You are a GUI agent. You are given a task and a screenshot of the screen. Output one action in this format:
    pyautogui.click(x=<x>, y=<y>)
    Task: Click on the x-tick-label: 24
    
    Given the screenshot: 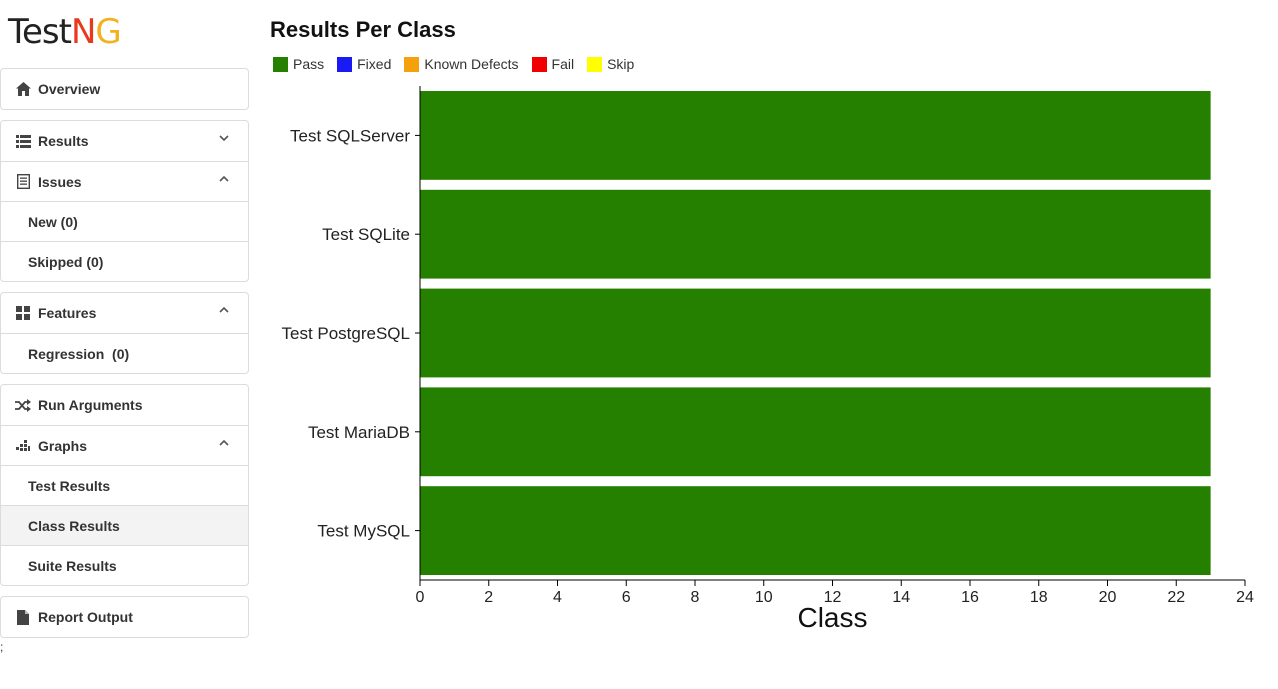 What is the action you would take?
    pyautogui.click(x=1245, y=597)
    